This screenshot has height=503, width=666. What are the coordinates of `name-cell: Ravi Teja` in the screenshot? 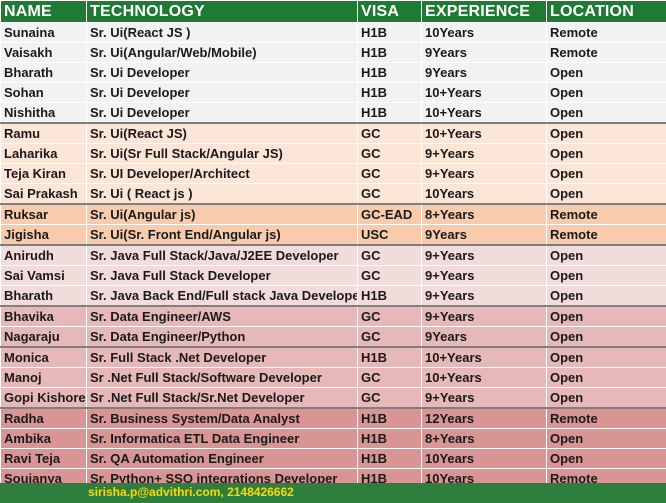 It's located at (43, 458).